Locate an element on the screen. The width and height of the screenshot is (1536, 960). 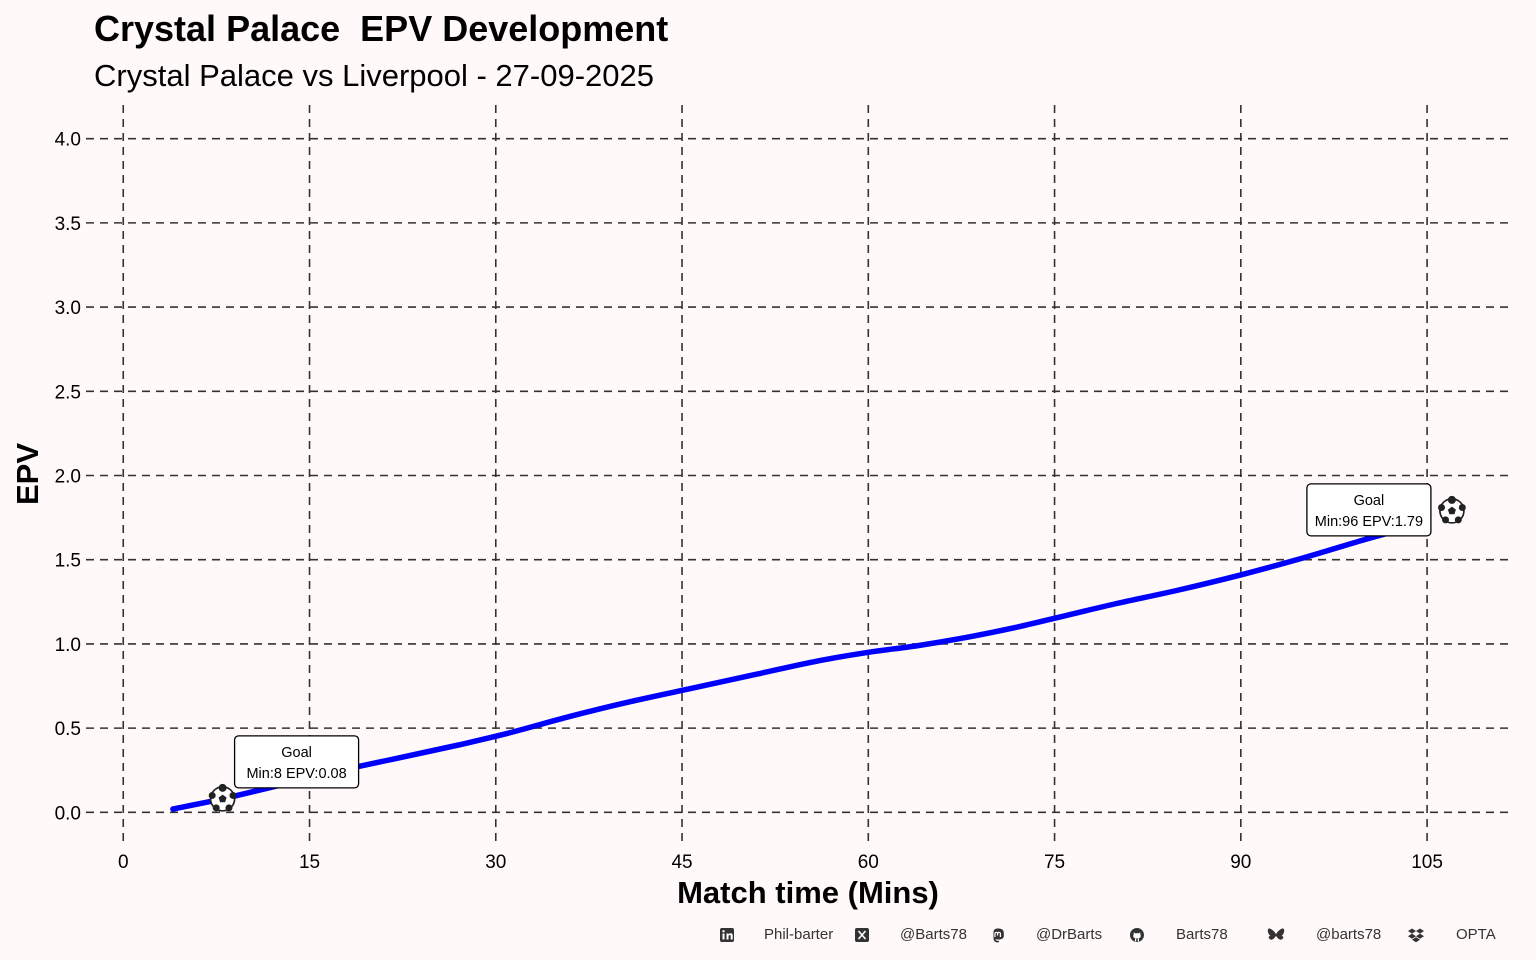
y-tick-label: 0.5 is located at coordinates (68, 729).